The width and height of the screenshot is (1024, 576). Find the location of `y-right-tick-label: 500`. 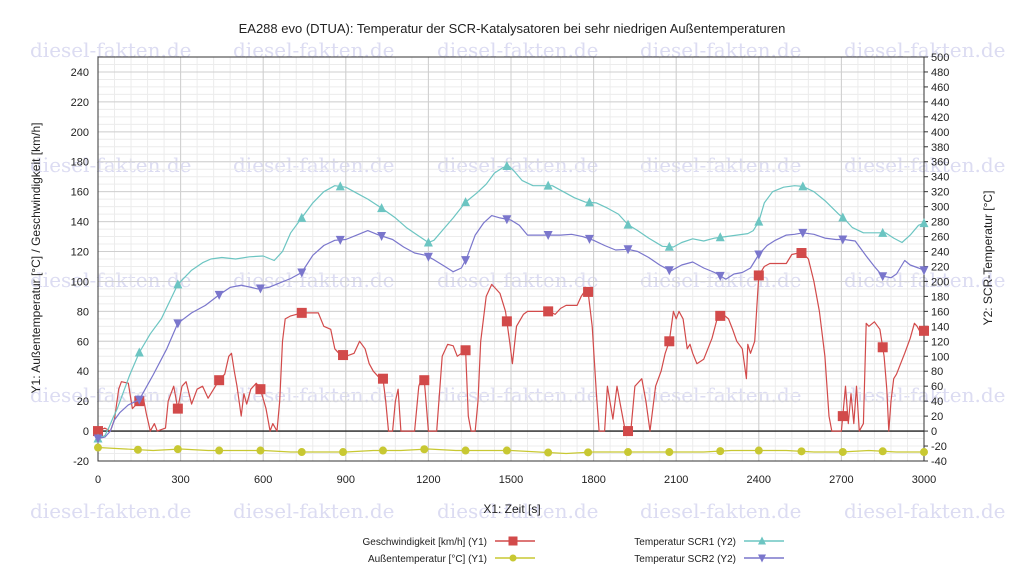

y-right-tick-label: 500 is located at coordinates (940, 58).